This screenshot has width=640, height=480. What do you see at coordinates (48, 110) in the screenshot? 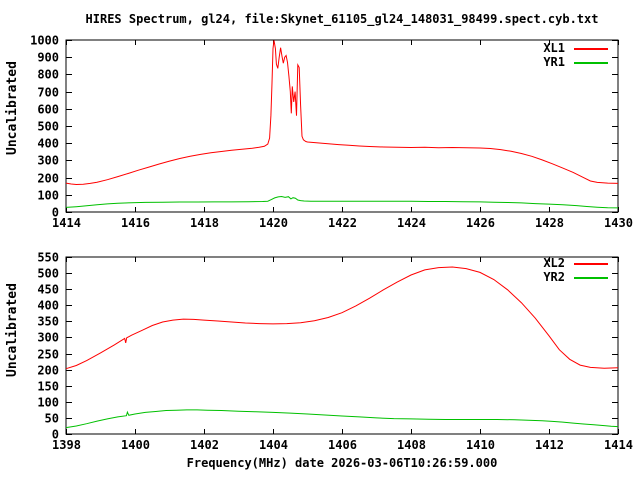
I see `y-axis-tick-label: 600` at bounding box center [48, 110].